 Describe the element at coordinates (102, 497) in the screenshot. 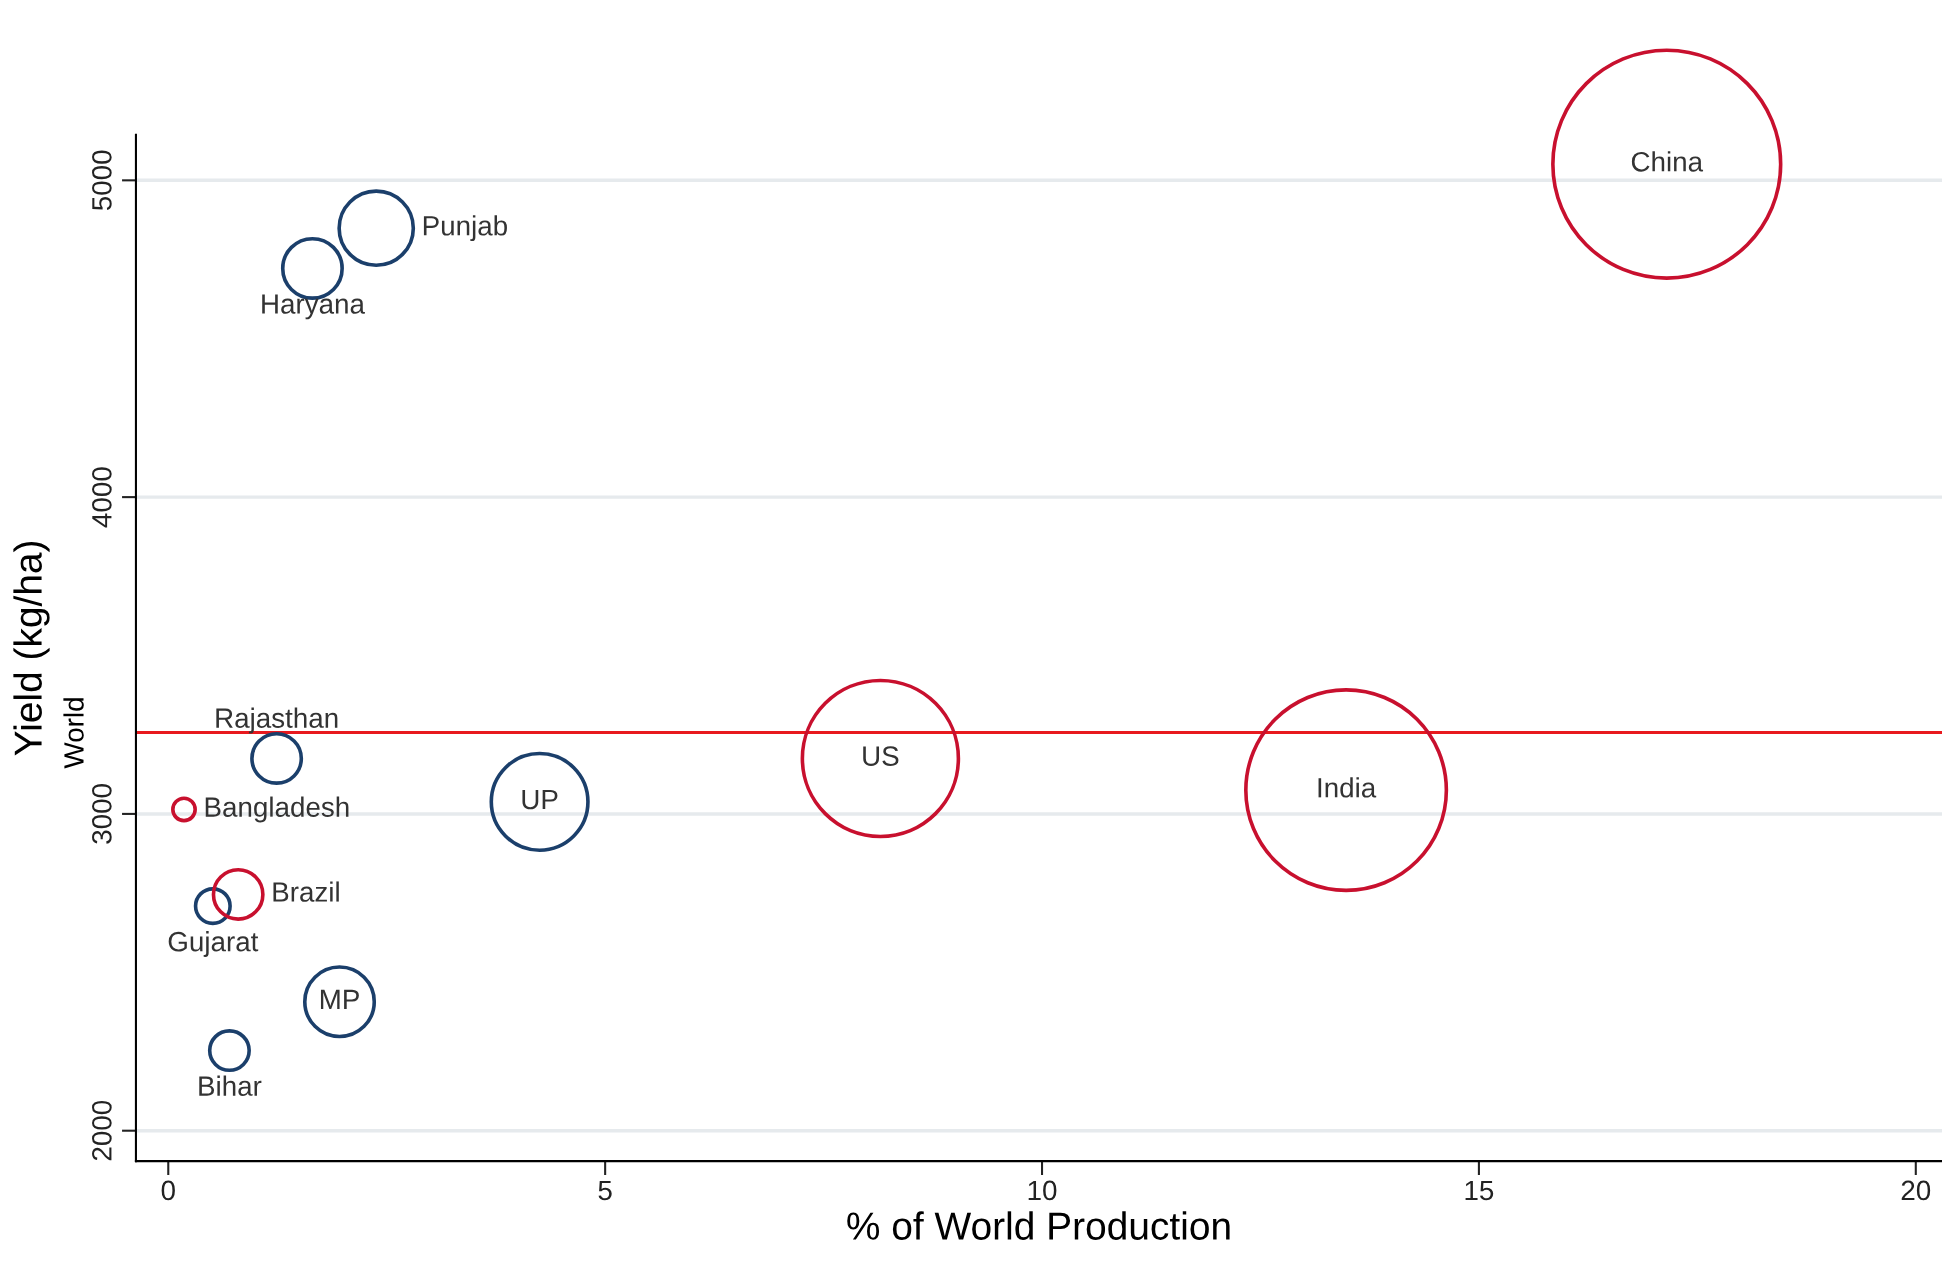

I see `y-tick-label: 4000` at that location.